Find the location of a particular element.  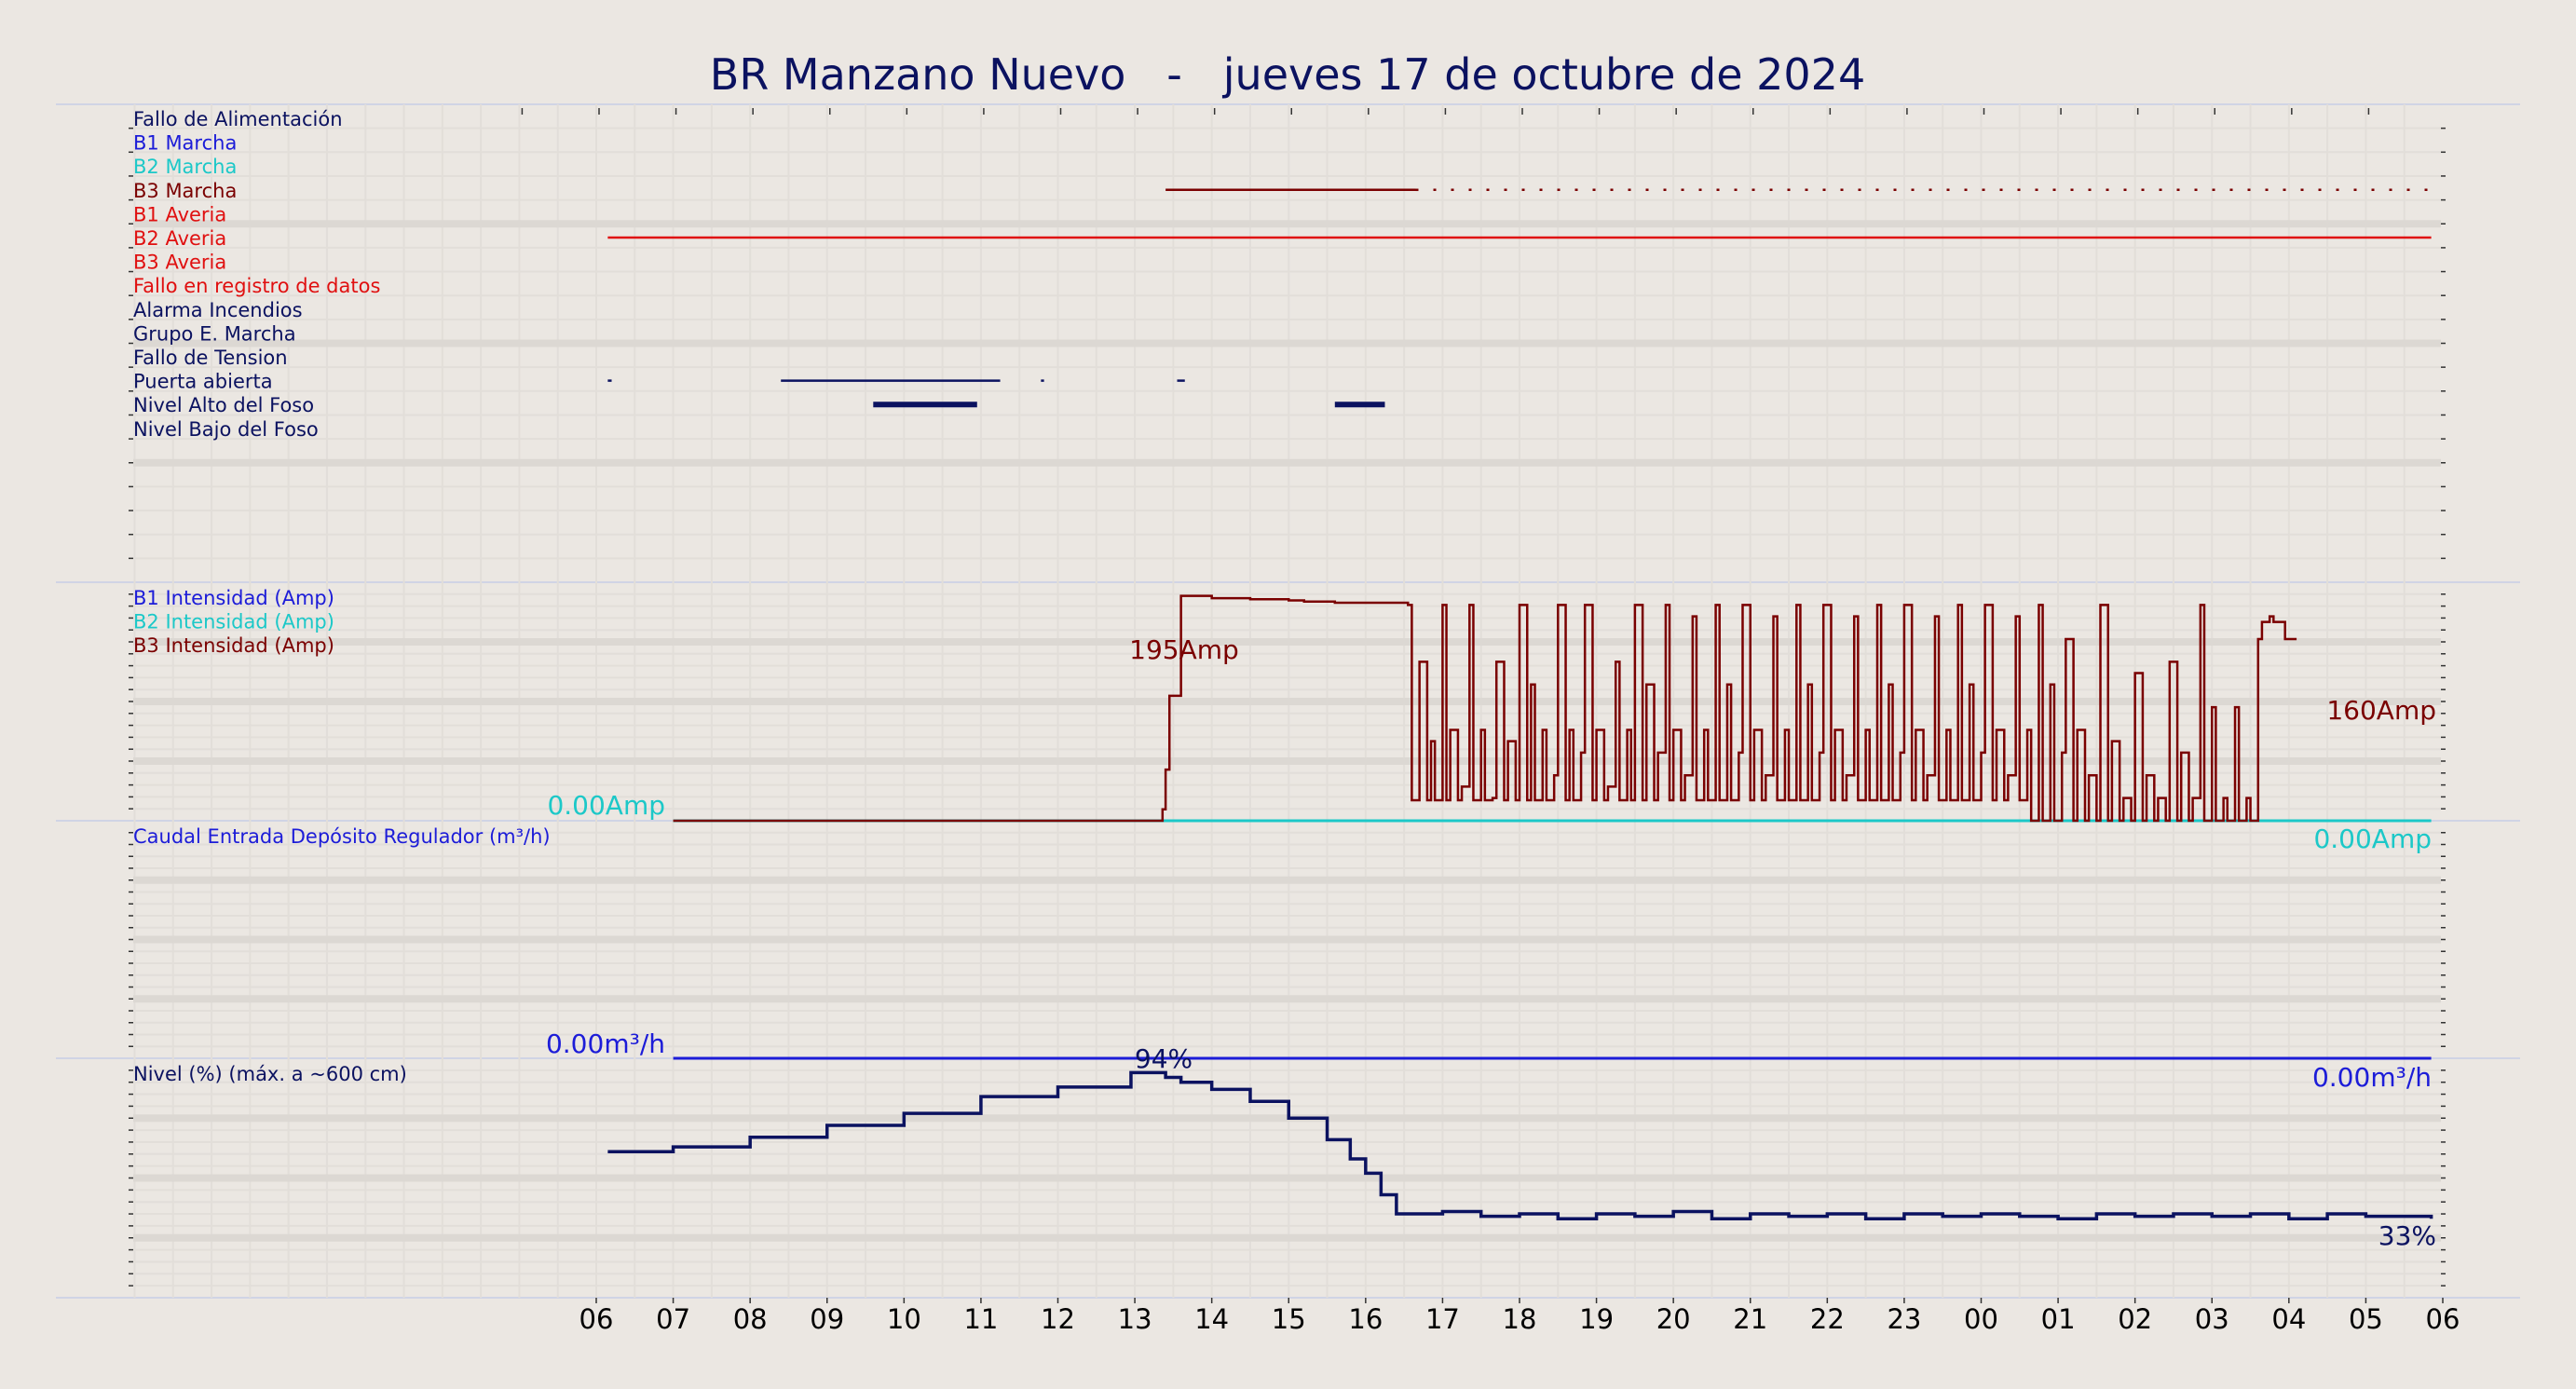

annotation-label: 160Amp is located at coordinates (2381, 710).